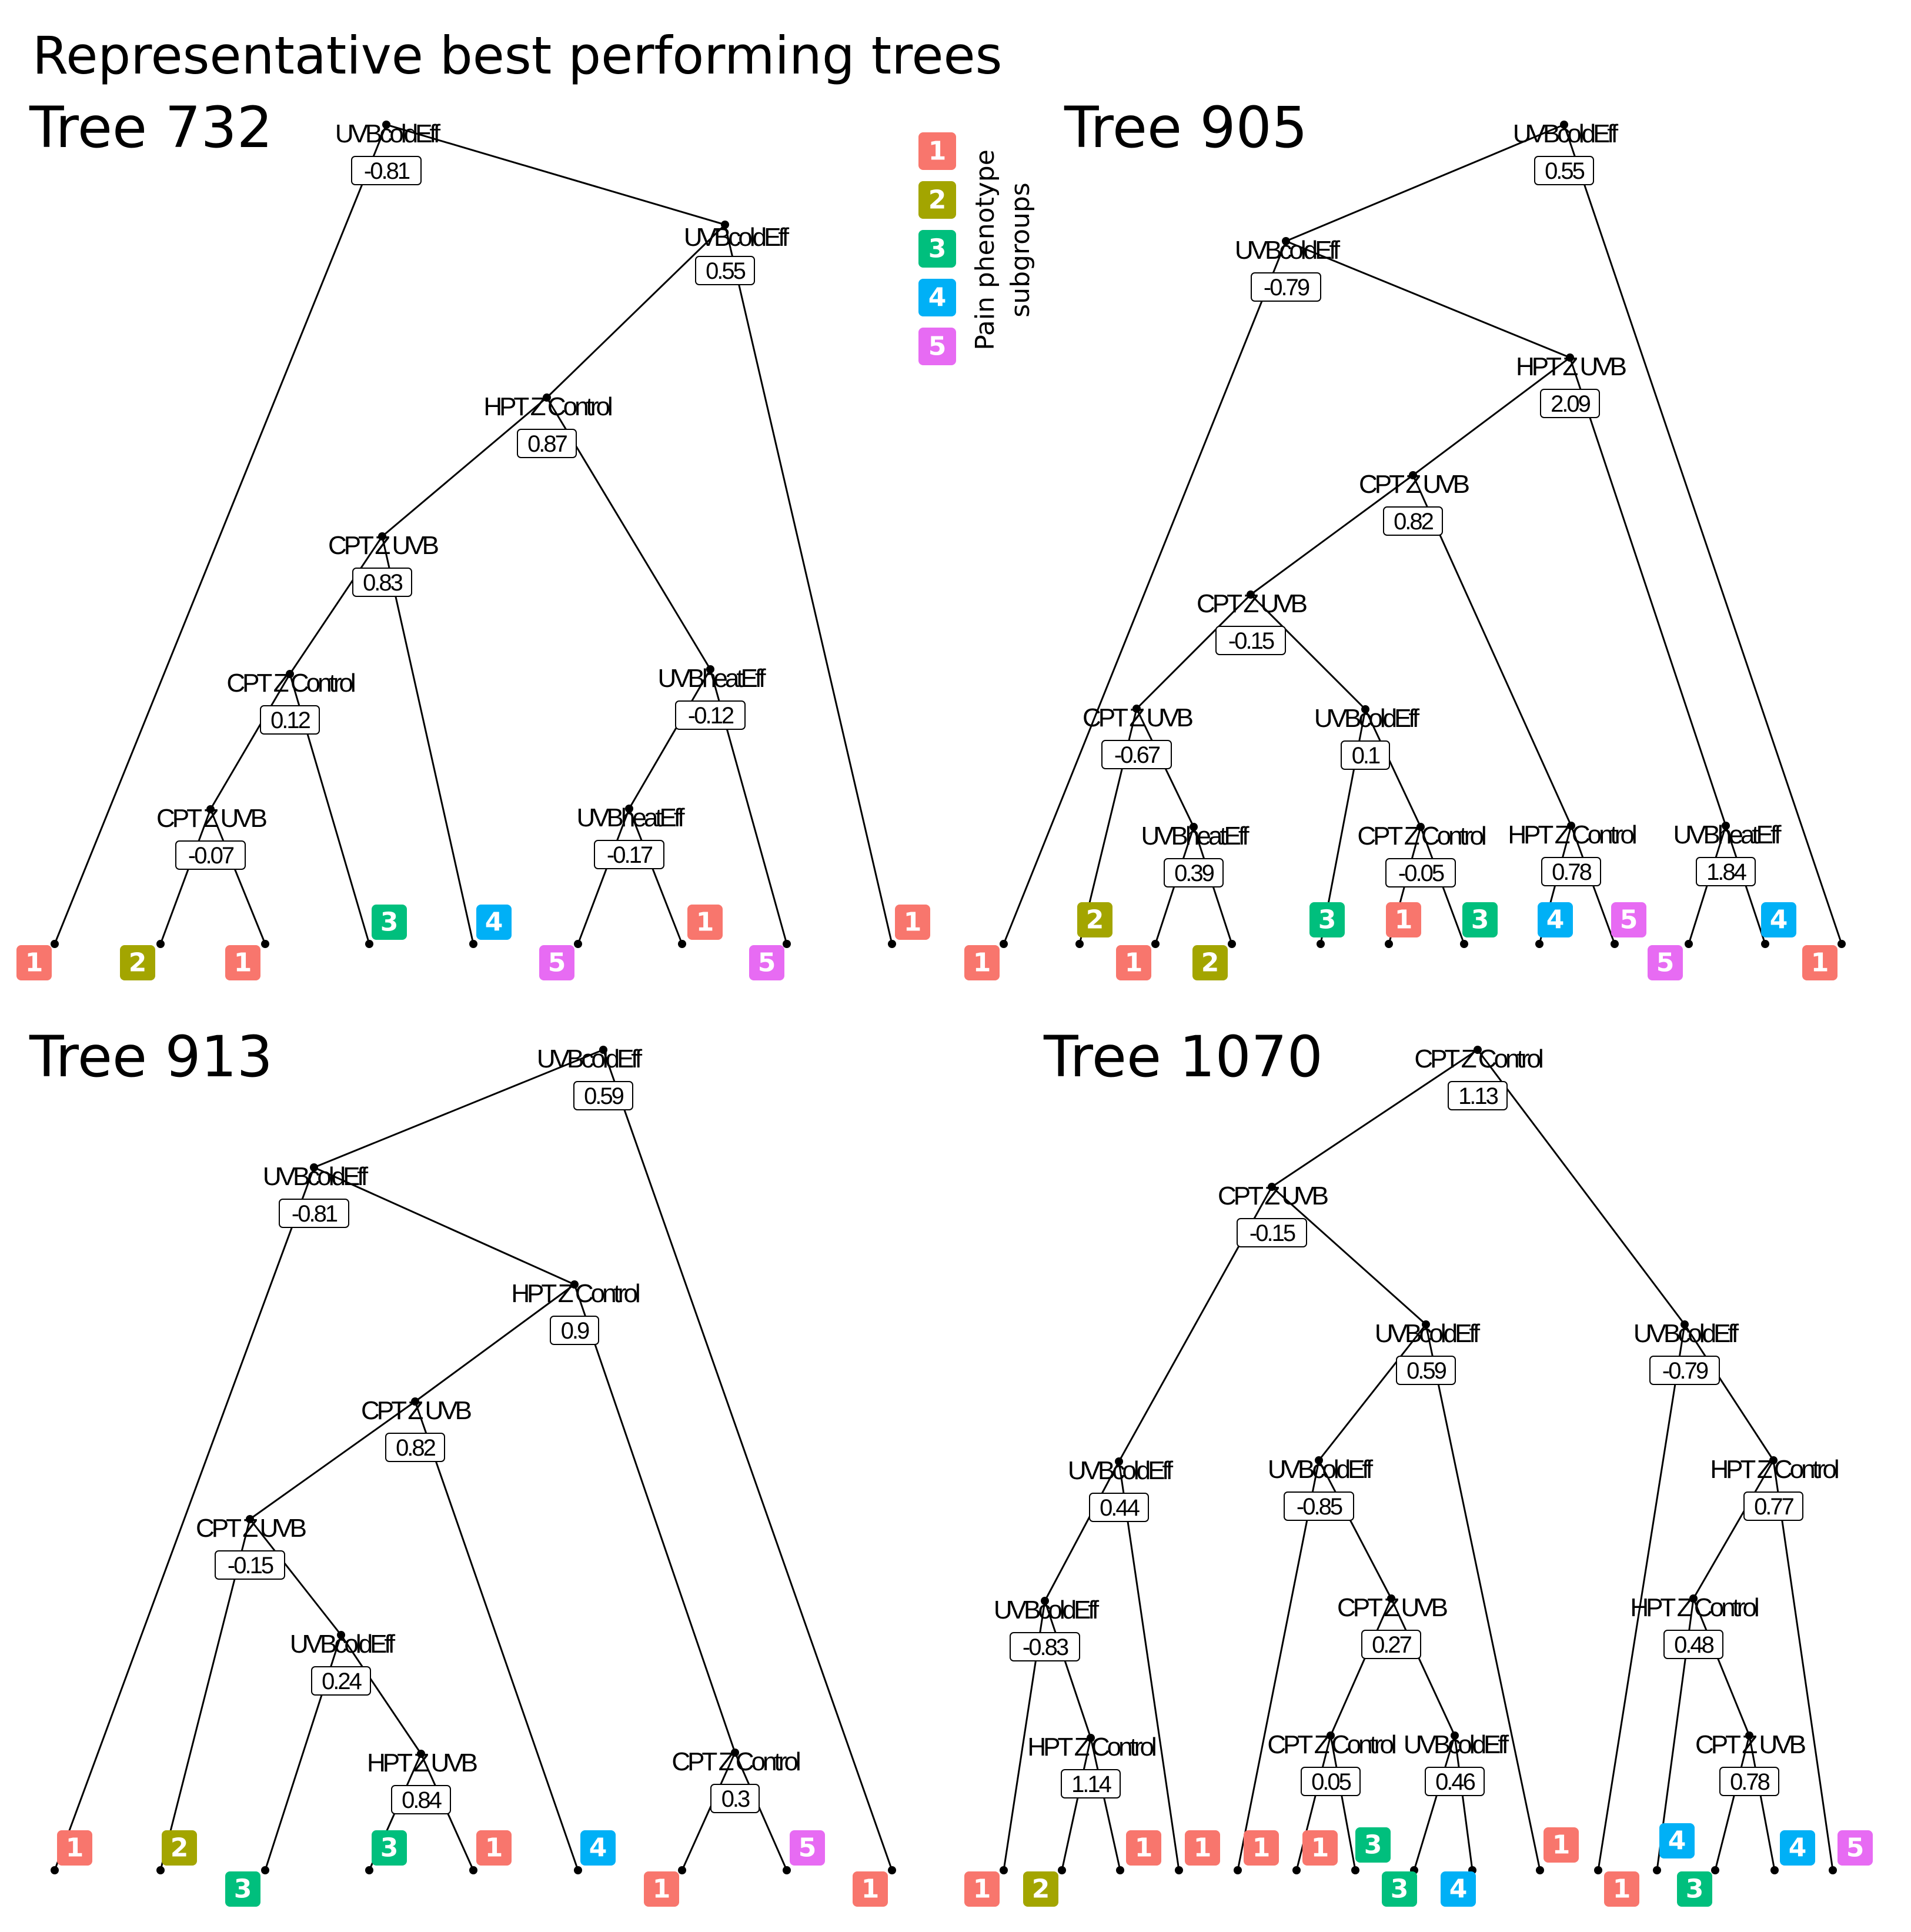 This screenshot has width=1911, height=1932. I want to click on node-split-label: CPT Z Control, so click(1478, 1059).